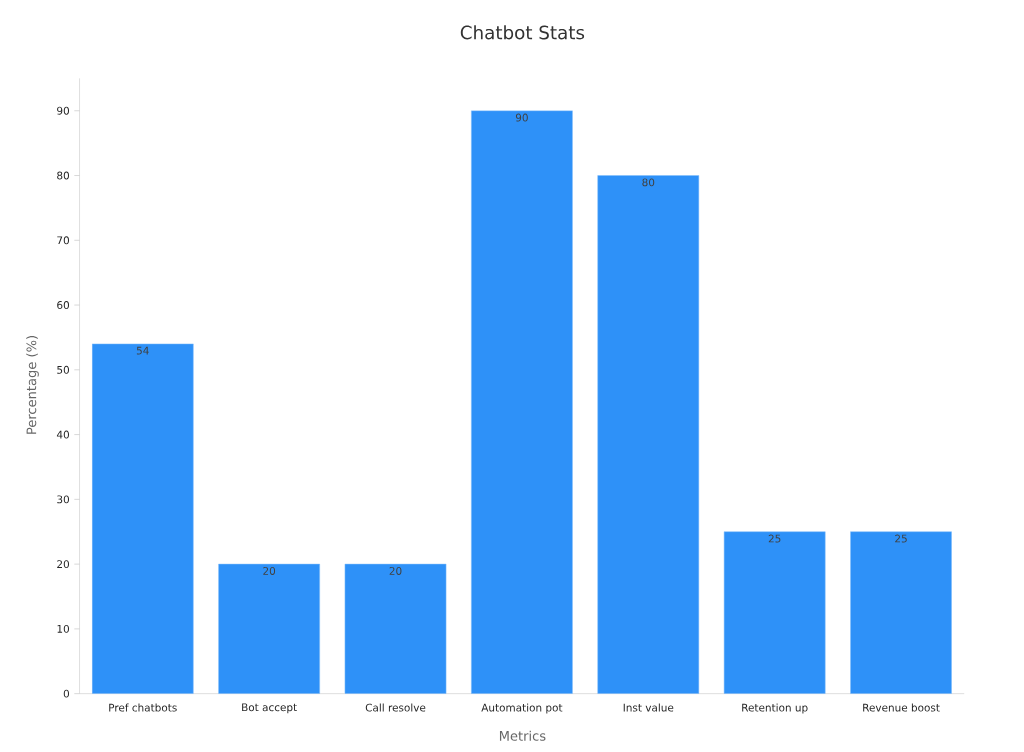  What do you see at coordinates (901, 707) in the screenshot?
I see `x-tick-label: Revenue boost` at bounding box center [901, 707].